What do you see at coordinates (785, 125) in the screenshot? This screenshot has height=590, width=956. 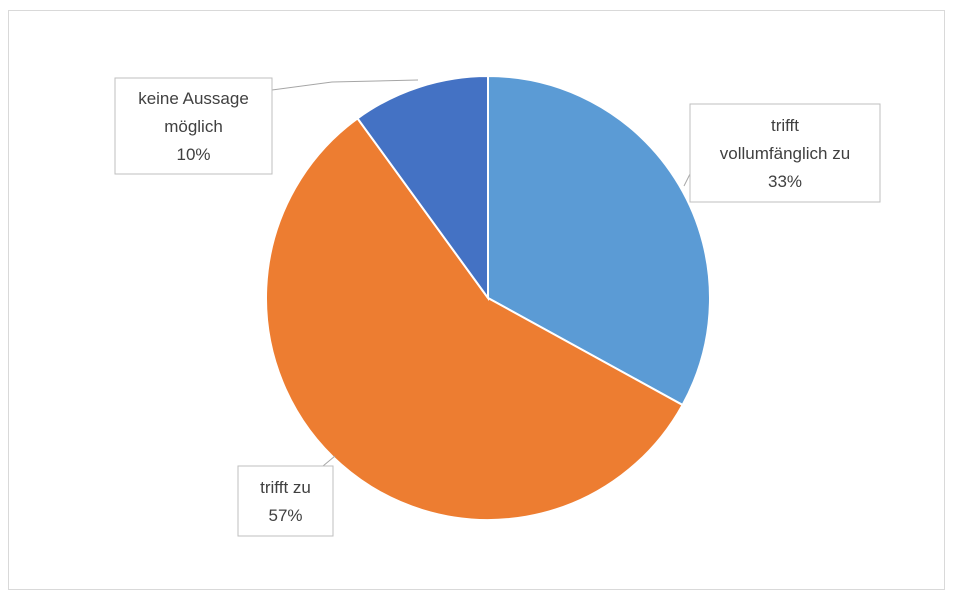 I see `data-label-category: trifft` at bounding box center [785, 125].